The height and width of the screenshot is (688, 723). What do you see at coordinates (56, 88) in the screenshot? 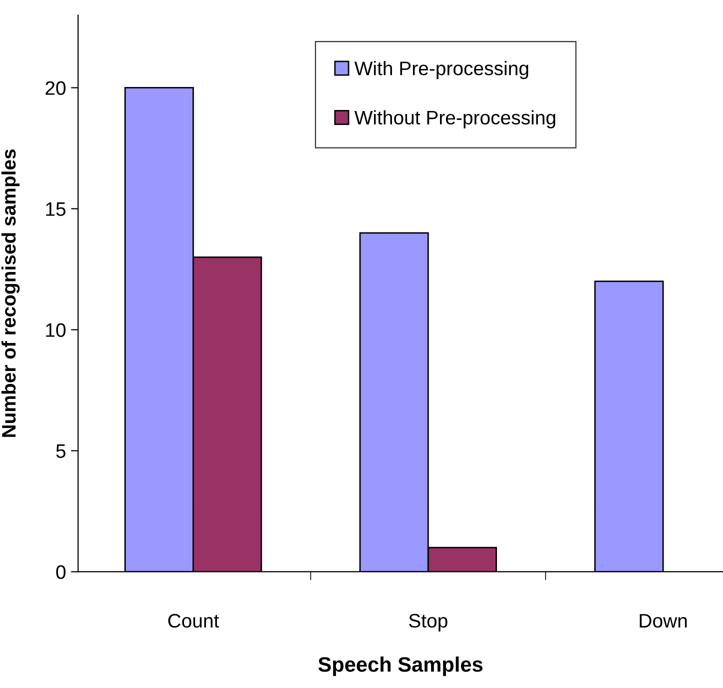
I see `y-tick-label: 20` at bounding box center [56, 88].